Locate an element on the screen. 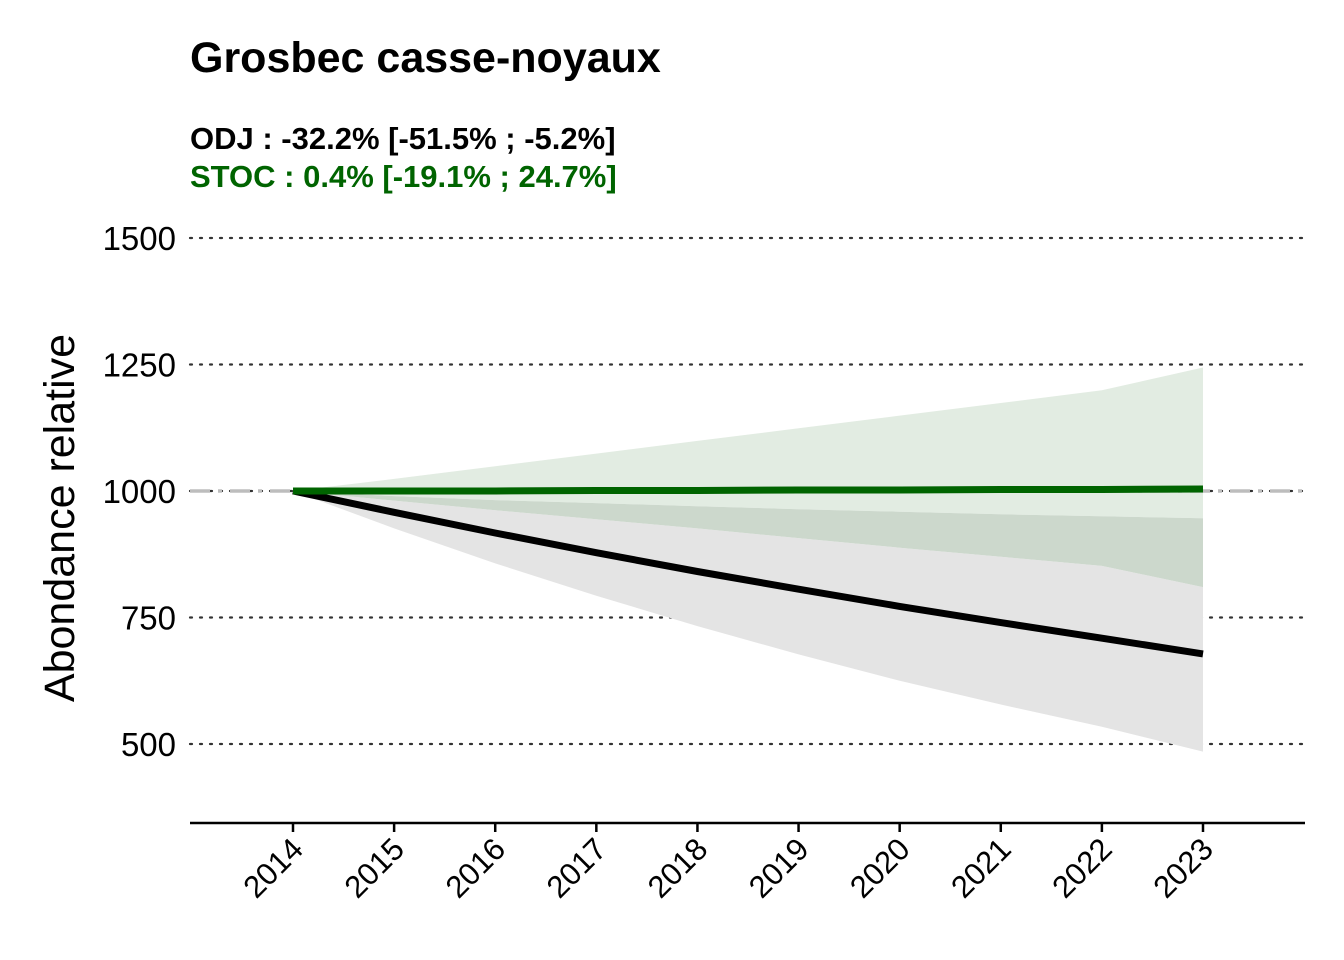  x-tick-label: 2014 is located at coordinates (273, 868).